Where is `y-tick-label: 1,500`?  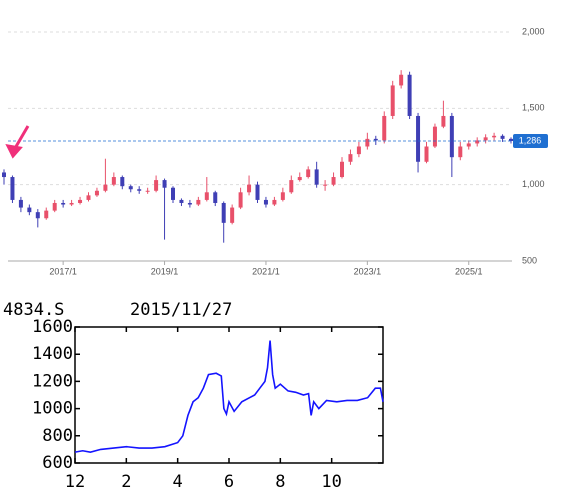
y-tick-label: 1,500 is located at coordinates (533, 108).